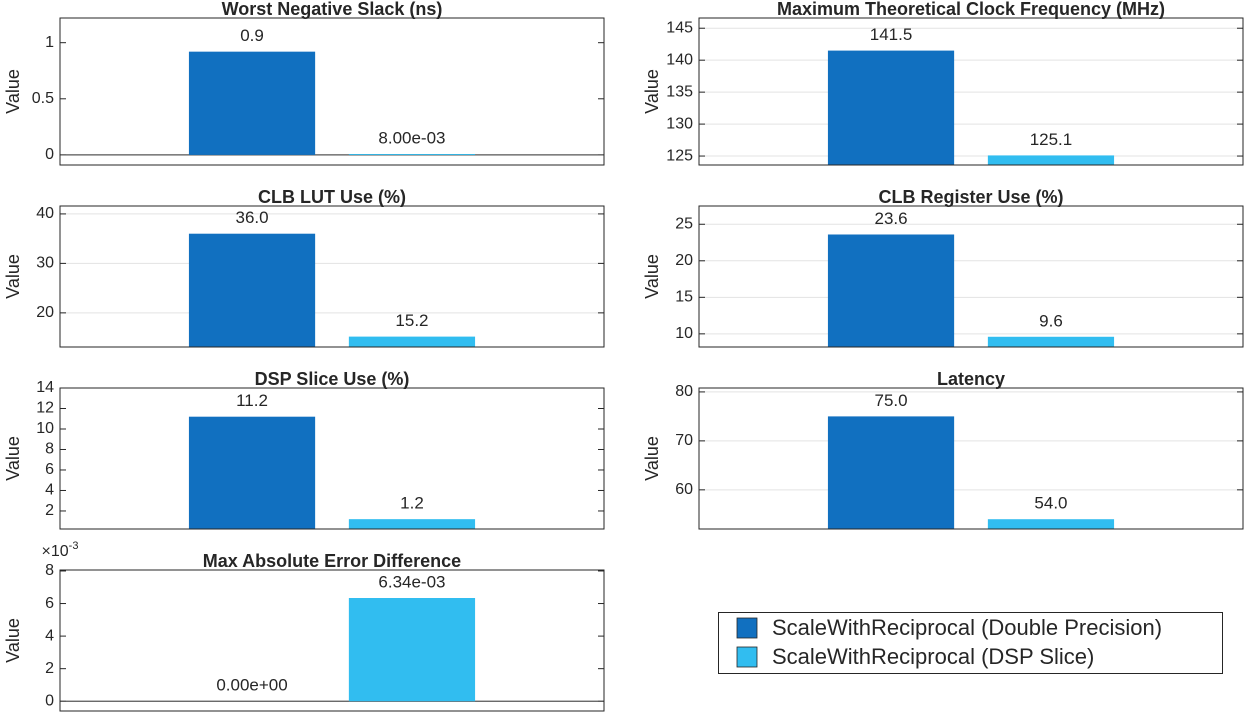  I want to click on y-tick-label: 80, so click(684, 391).